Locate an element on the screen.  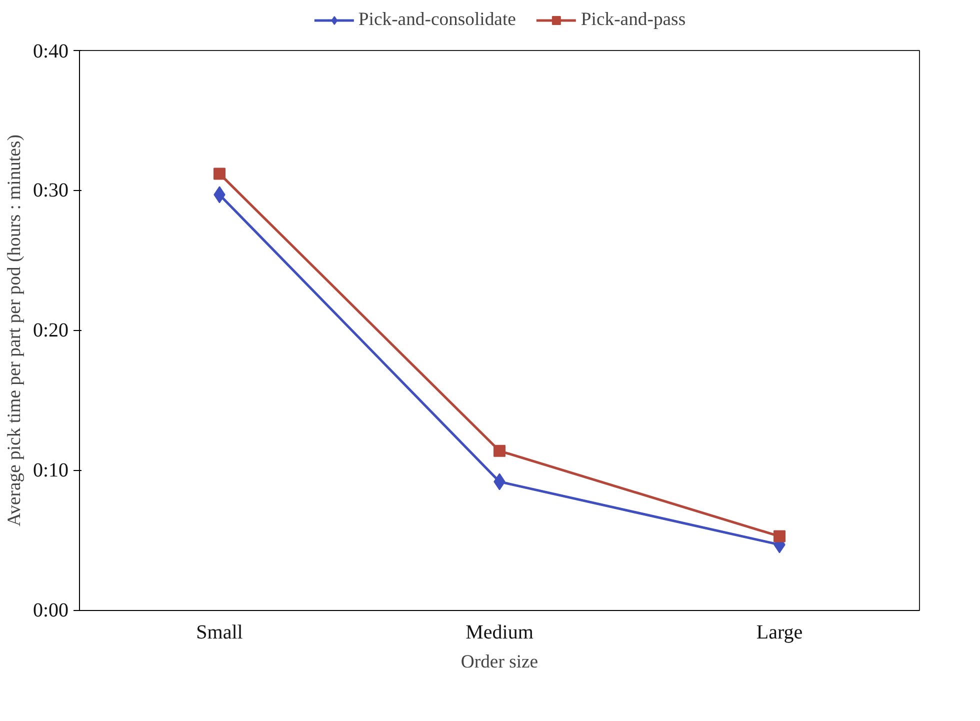
legend-label: Pick-and-consolidate is located at coordinates (437, 20).